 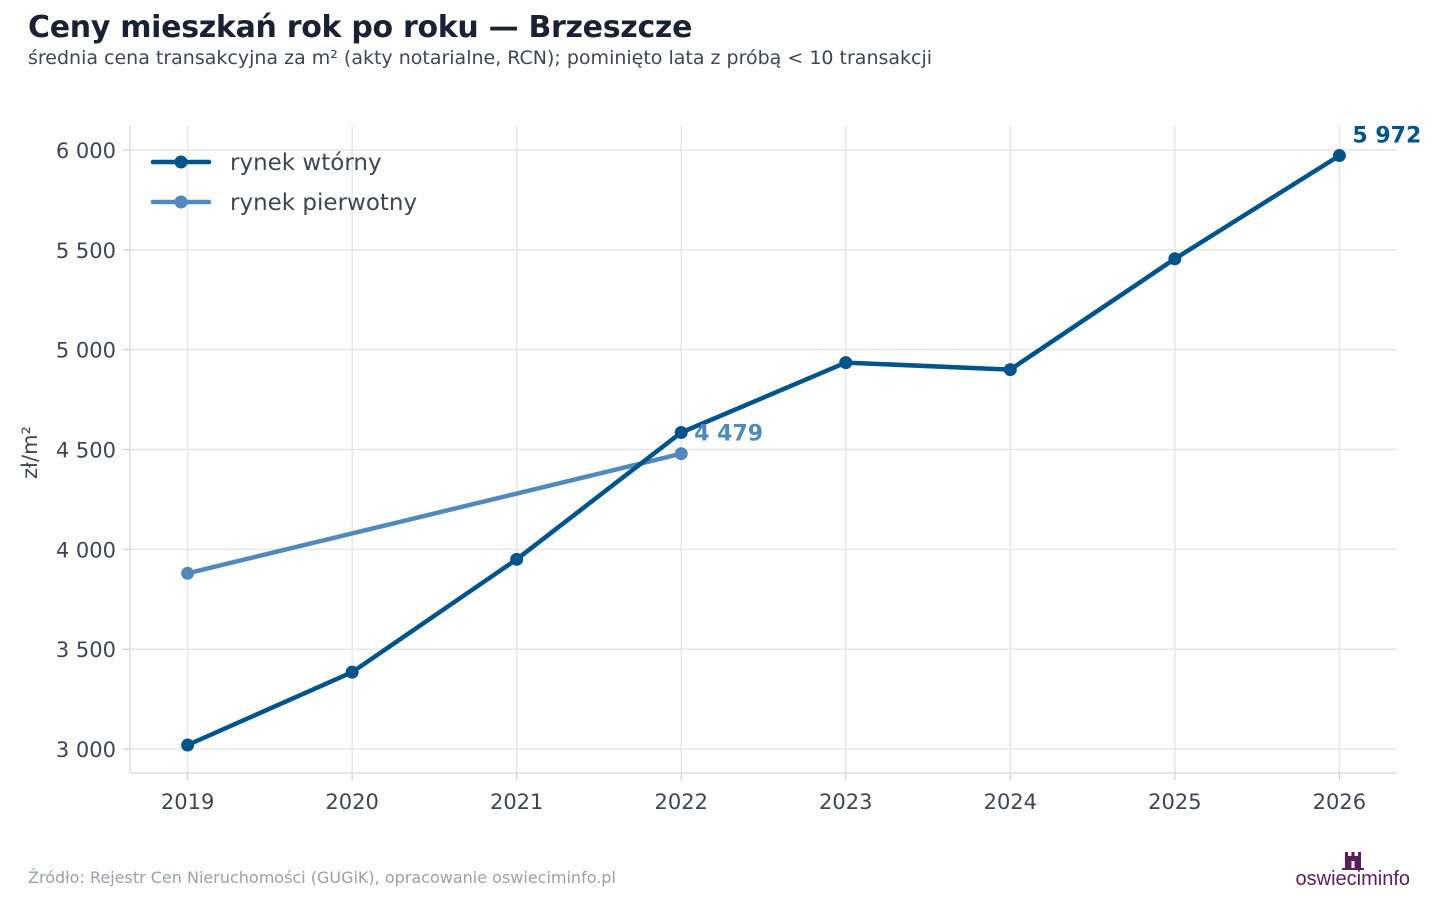 I want to click on legend-label: rynek wtórny, so click(x=306, y=163).